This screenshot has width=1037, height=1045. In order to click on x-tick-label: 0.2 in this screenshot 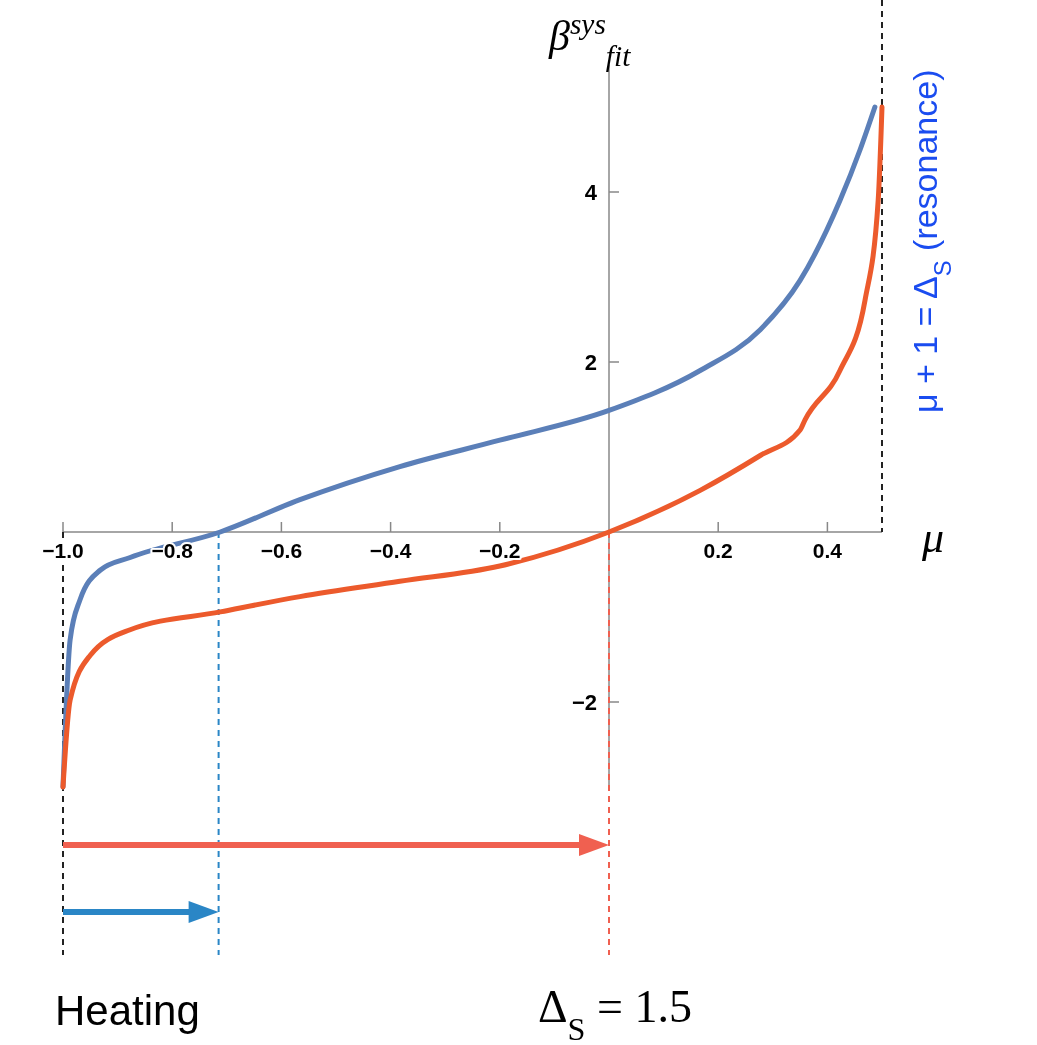, I will do `click(718, 550)`.